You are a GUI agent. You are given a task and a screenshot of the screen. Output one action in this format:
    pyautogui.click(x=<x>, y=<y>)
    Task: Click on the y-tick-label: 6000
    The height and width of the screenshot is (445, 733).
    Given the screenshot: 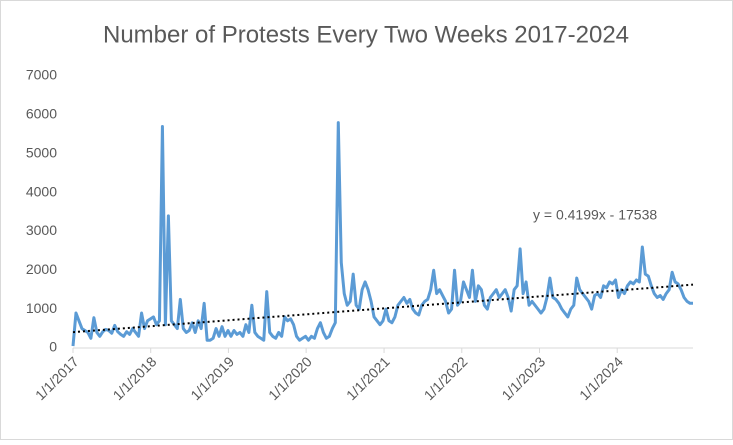 What is the action you would take?
    pyautogui.click(x=41, y=114)
    